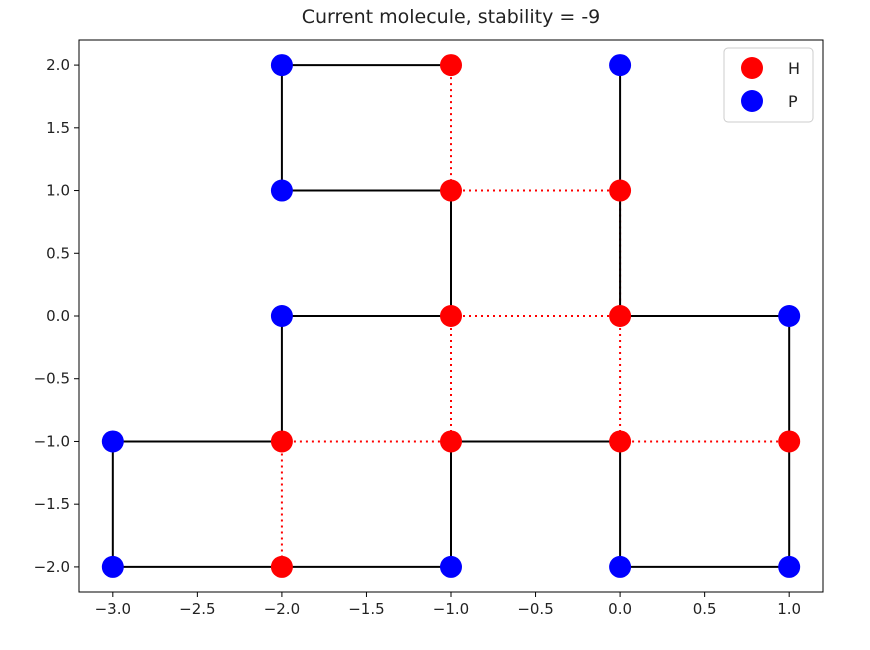 The width and height of the screenshot is (870, 650). I want to click on y-tick-label: 0.0, so click(58, 316).